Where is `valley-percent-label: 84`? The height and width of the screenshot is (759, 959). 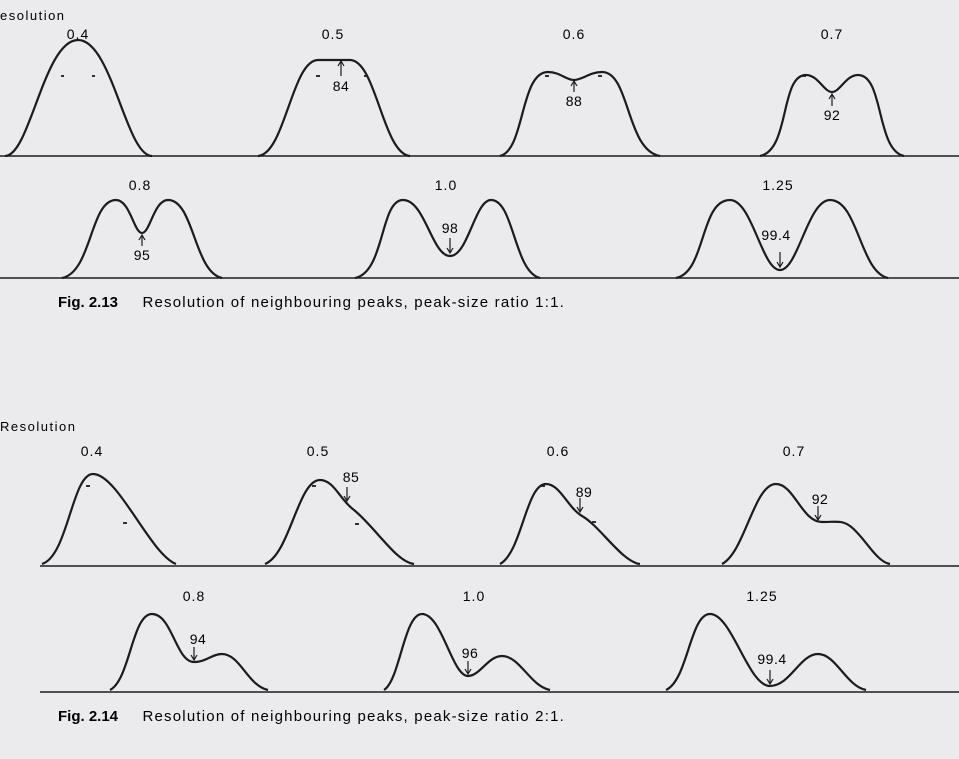 valley-percent-label: 84 is located at coordinates (341, 86).